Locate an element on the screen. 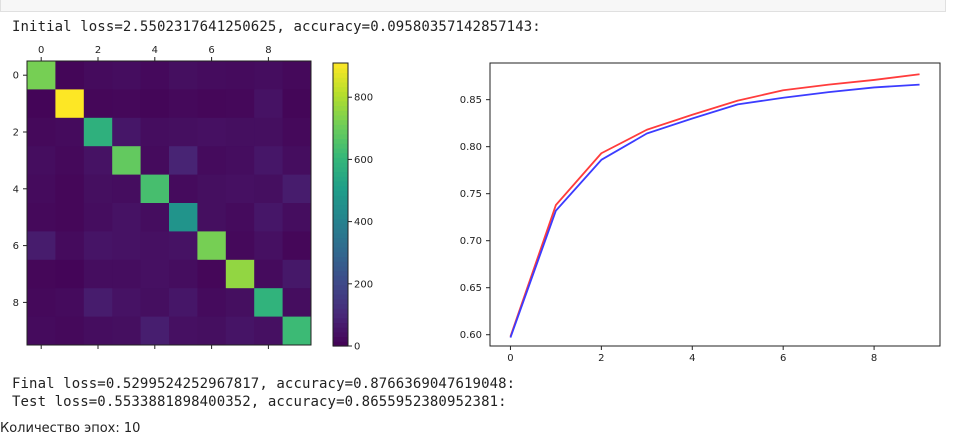 This screenshot has width=966, height=436. line-y-tick-label: 0.85 is located at coordinates (471, 100).